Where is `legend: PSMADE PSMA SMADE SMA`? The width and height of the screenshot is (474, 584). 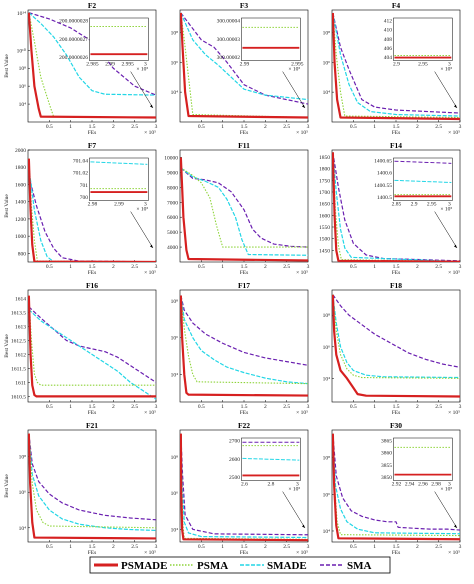 legend: PSMADE PSMA SMADE SMA is located at coordinates (240, 565).